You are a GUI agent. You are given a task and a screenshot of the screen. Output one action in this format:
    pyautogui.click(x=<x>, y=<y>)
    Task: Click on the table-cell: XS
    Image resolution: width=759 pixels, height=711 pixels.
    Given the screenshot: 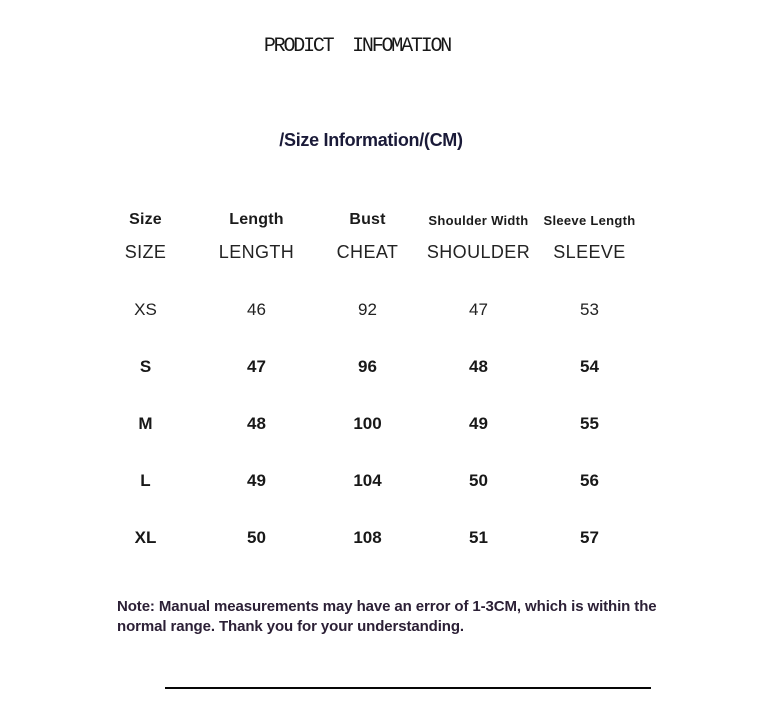 What is the action you would take?
    pyautogui.click(x=145, y=309)
    